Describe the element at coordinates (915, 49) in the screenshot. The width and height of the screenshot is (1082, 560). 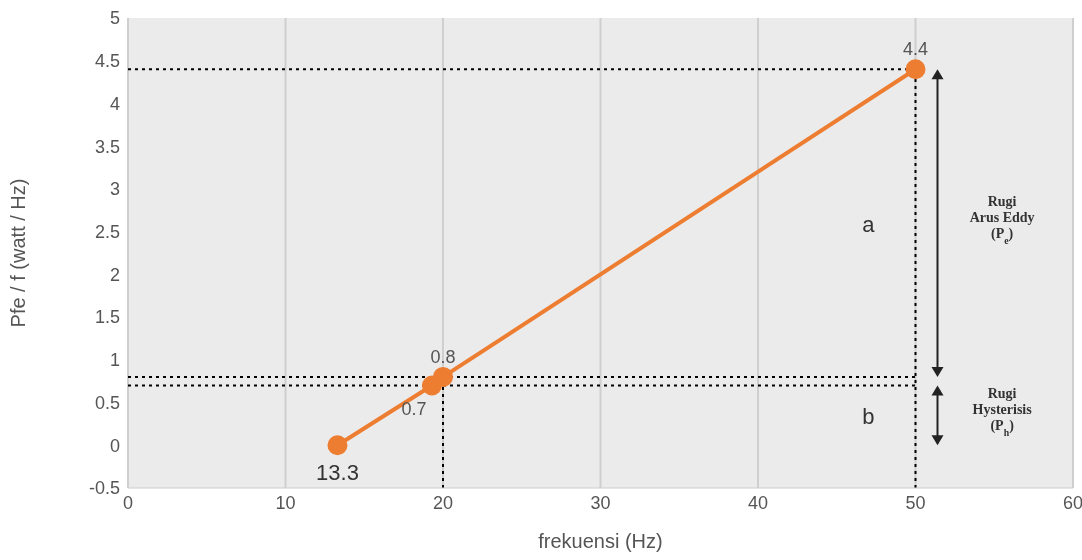
I see `data-label: 4.4` at that location.